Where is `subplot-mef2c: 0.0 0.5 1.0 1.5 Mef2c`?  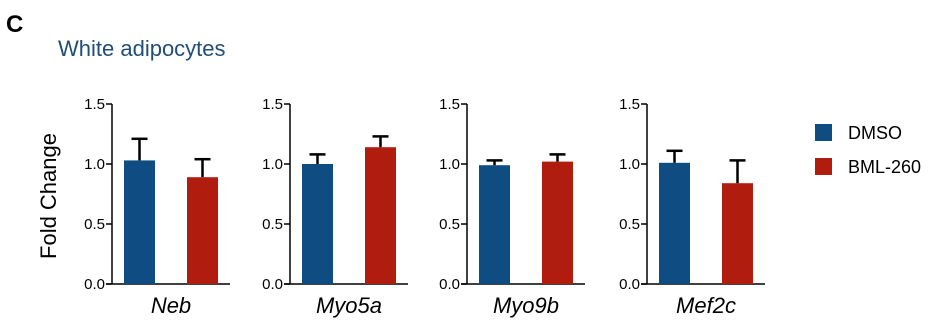 subplot-mef2c: 0.0 0.5 1.0 1.5 Mef2c is located at coordinates (692, 207).